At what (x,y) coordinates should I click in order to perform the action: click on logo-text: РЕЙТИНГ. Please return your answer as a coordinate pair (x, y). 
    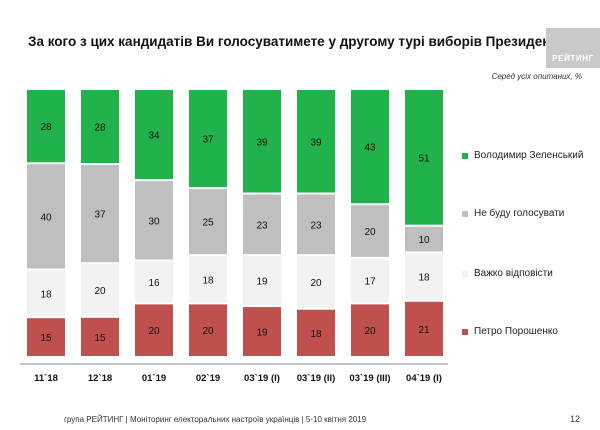
    Looking at the image, I should click on (573, 58).